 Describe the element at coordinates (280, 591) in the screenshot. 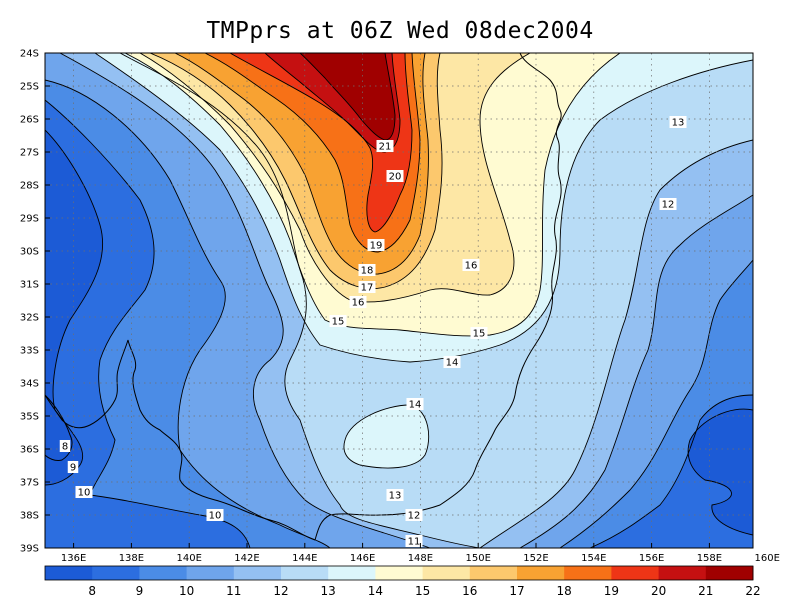

I see `colorbar-label: 12` at that location.